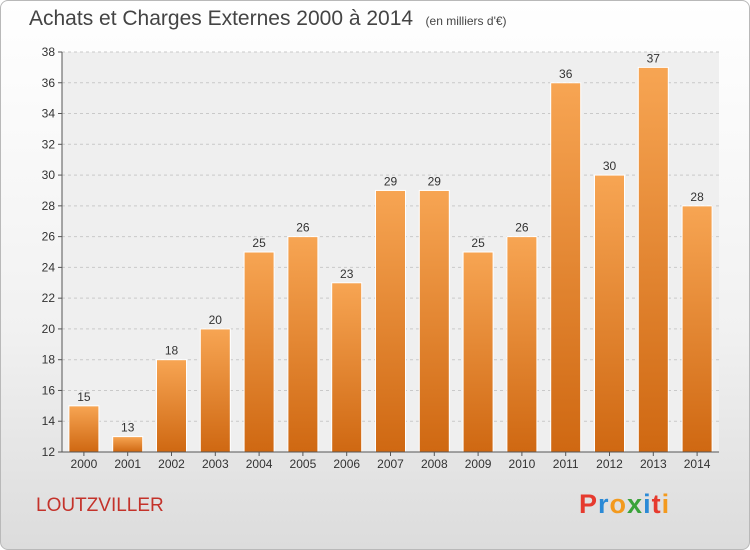 This screenshot has height=550, width=750. Describe the element at coordinates (653, 464) in the screenshot. I see `x-tick-label-2013: 2013` at that location.